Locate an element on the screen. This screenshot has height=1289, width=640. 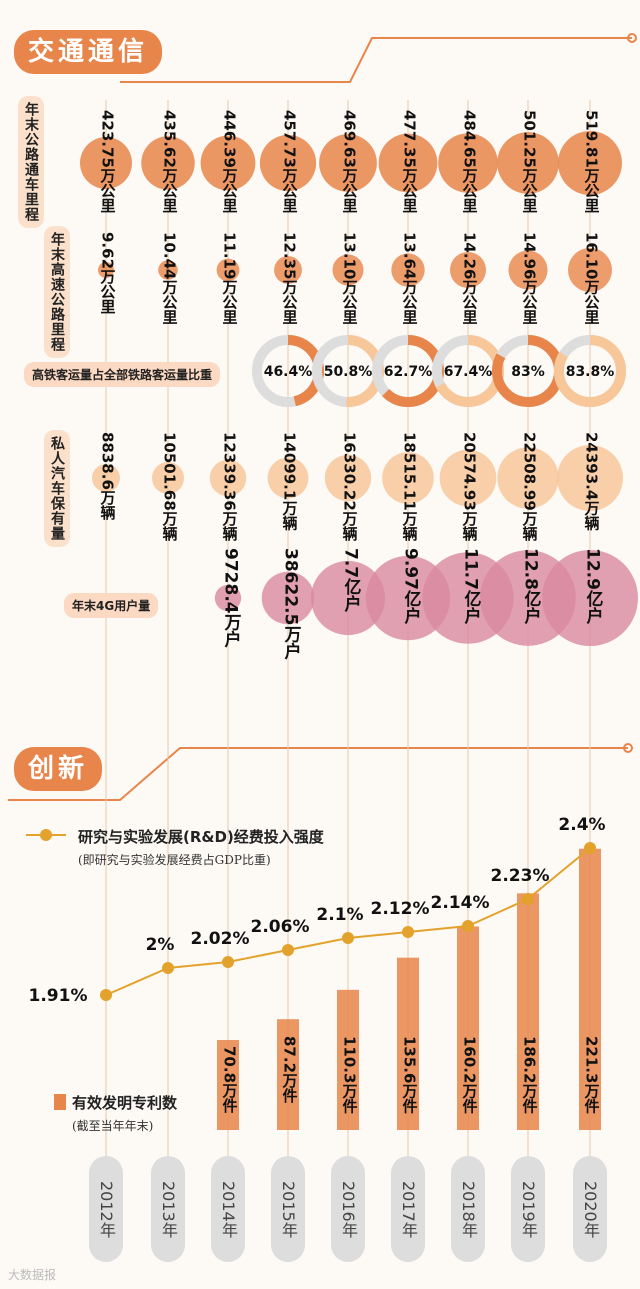
patent-bar-label: 87.2万件 is located at coordinates (289, 1070).